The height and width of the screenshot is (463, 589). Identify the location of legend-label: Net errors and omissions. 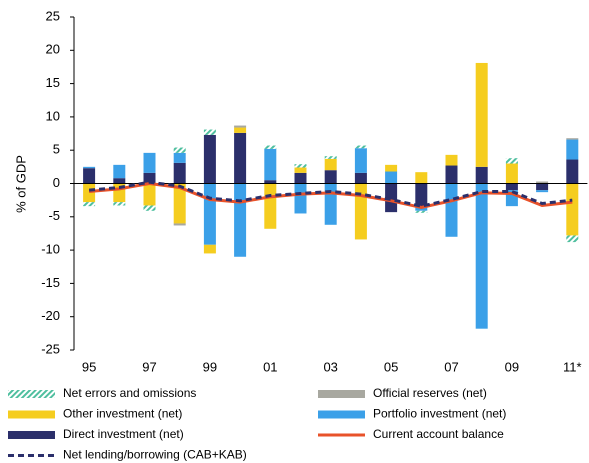
(129, 393).